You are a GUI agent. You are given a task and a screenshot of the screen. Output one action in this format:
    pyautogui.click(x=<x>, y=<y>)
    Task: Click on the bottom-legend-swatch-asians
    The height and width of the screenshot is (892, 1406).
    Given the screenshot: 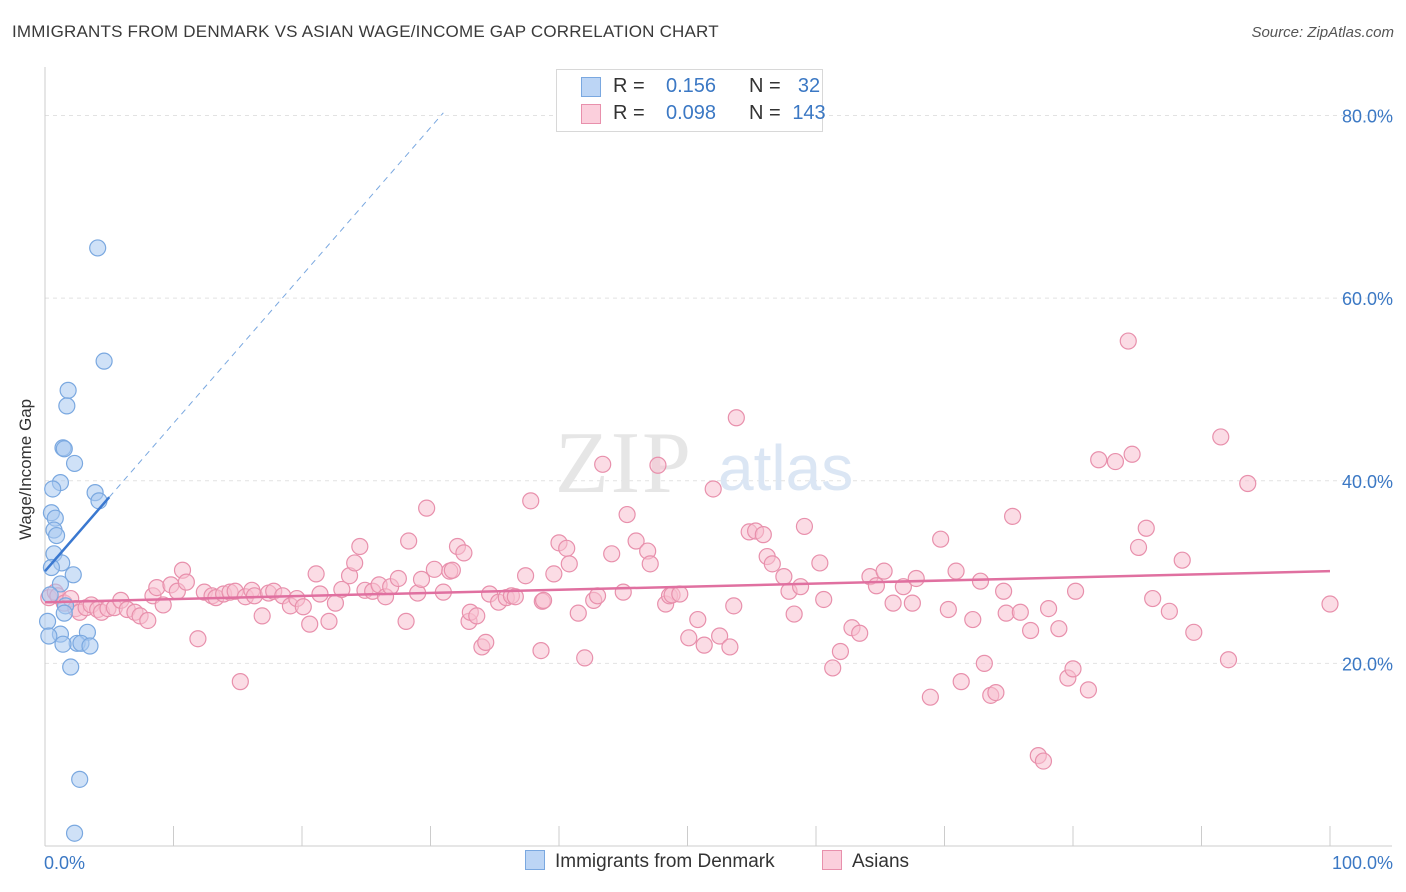 What is the action you would take?
    pyautogui.click(x=832, y=860)
    